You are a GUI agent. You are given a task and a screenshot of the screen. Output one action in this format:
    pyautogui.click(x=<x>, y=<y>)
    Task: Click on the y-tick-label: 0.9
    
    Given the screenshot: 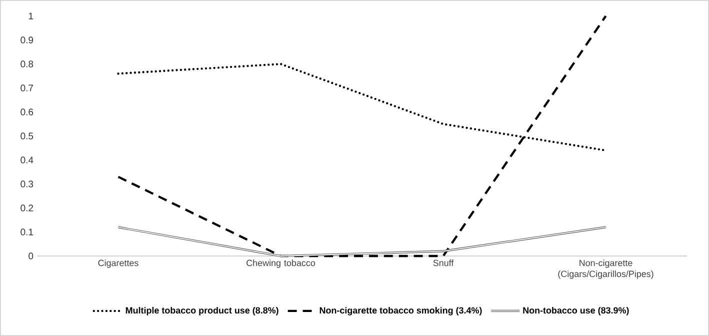 What is the action you would take?
    pyautogui.click(x=27, y=40)
    